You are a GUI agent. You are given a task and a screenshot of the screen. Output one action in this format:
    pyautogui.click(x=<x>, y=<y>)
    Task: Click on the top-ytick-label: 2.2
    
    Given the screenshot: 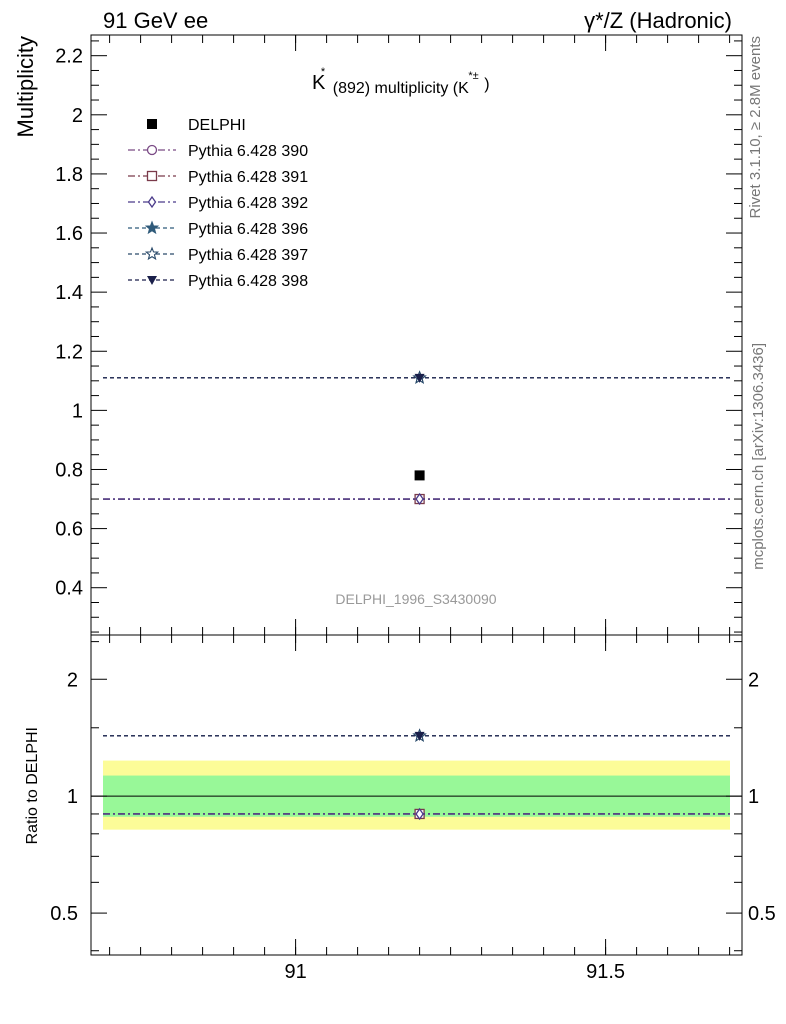 What is the action you would take?
    pyautogui.click(x=69, y=57)
    